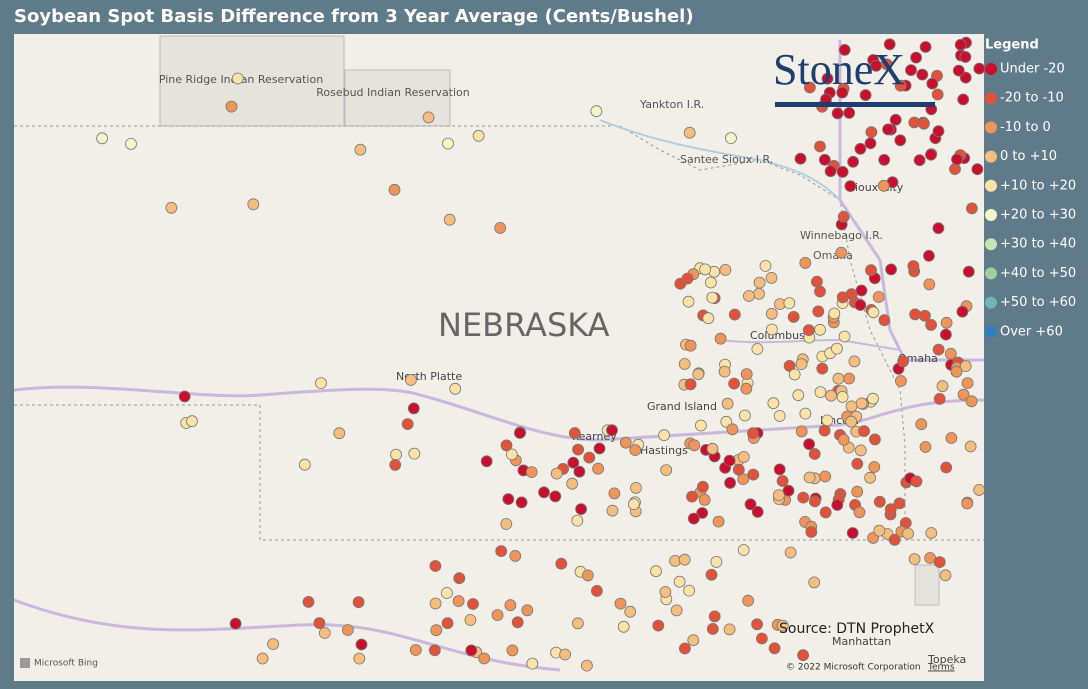  Describe the element at coordinates (1038, 215) in the screenshot. I see `legend-label: +20 to +30` at that location.